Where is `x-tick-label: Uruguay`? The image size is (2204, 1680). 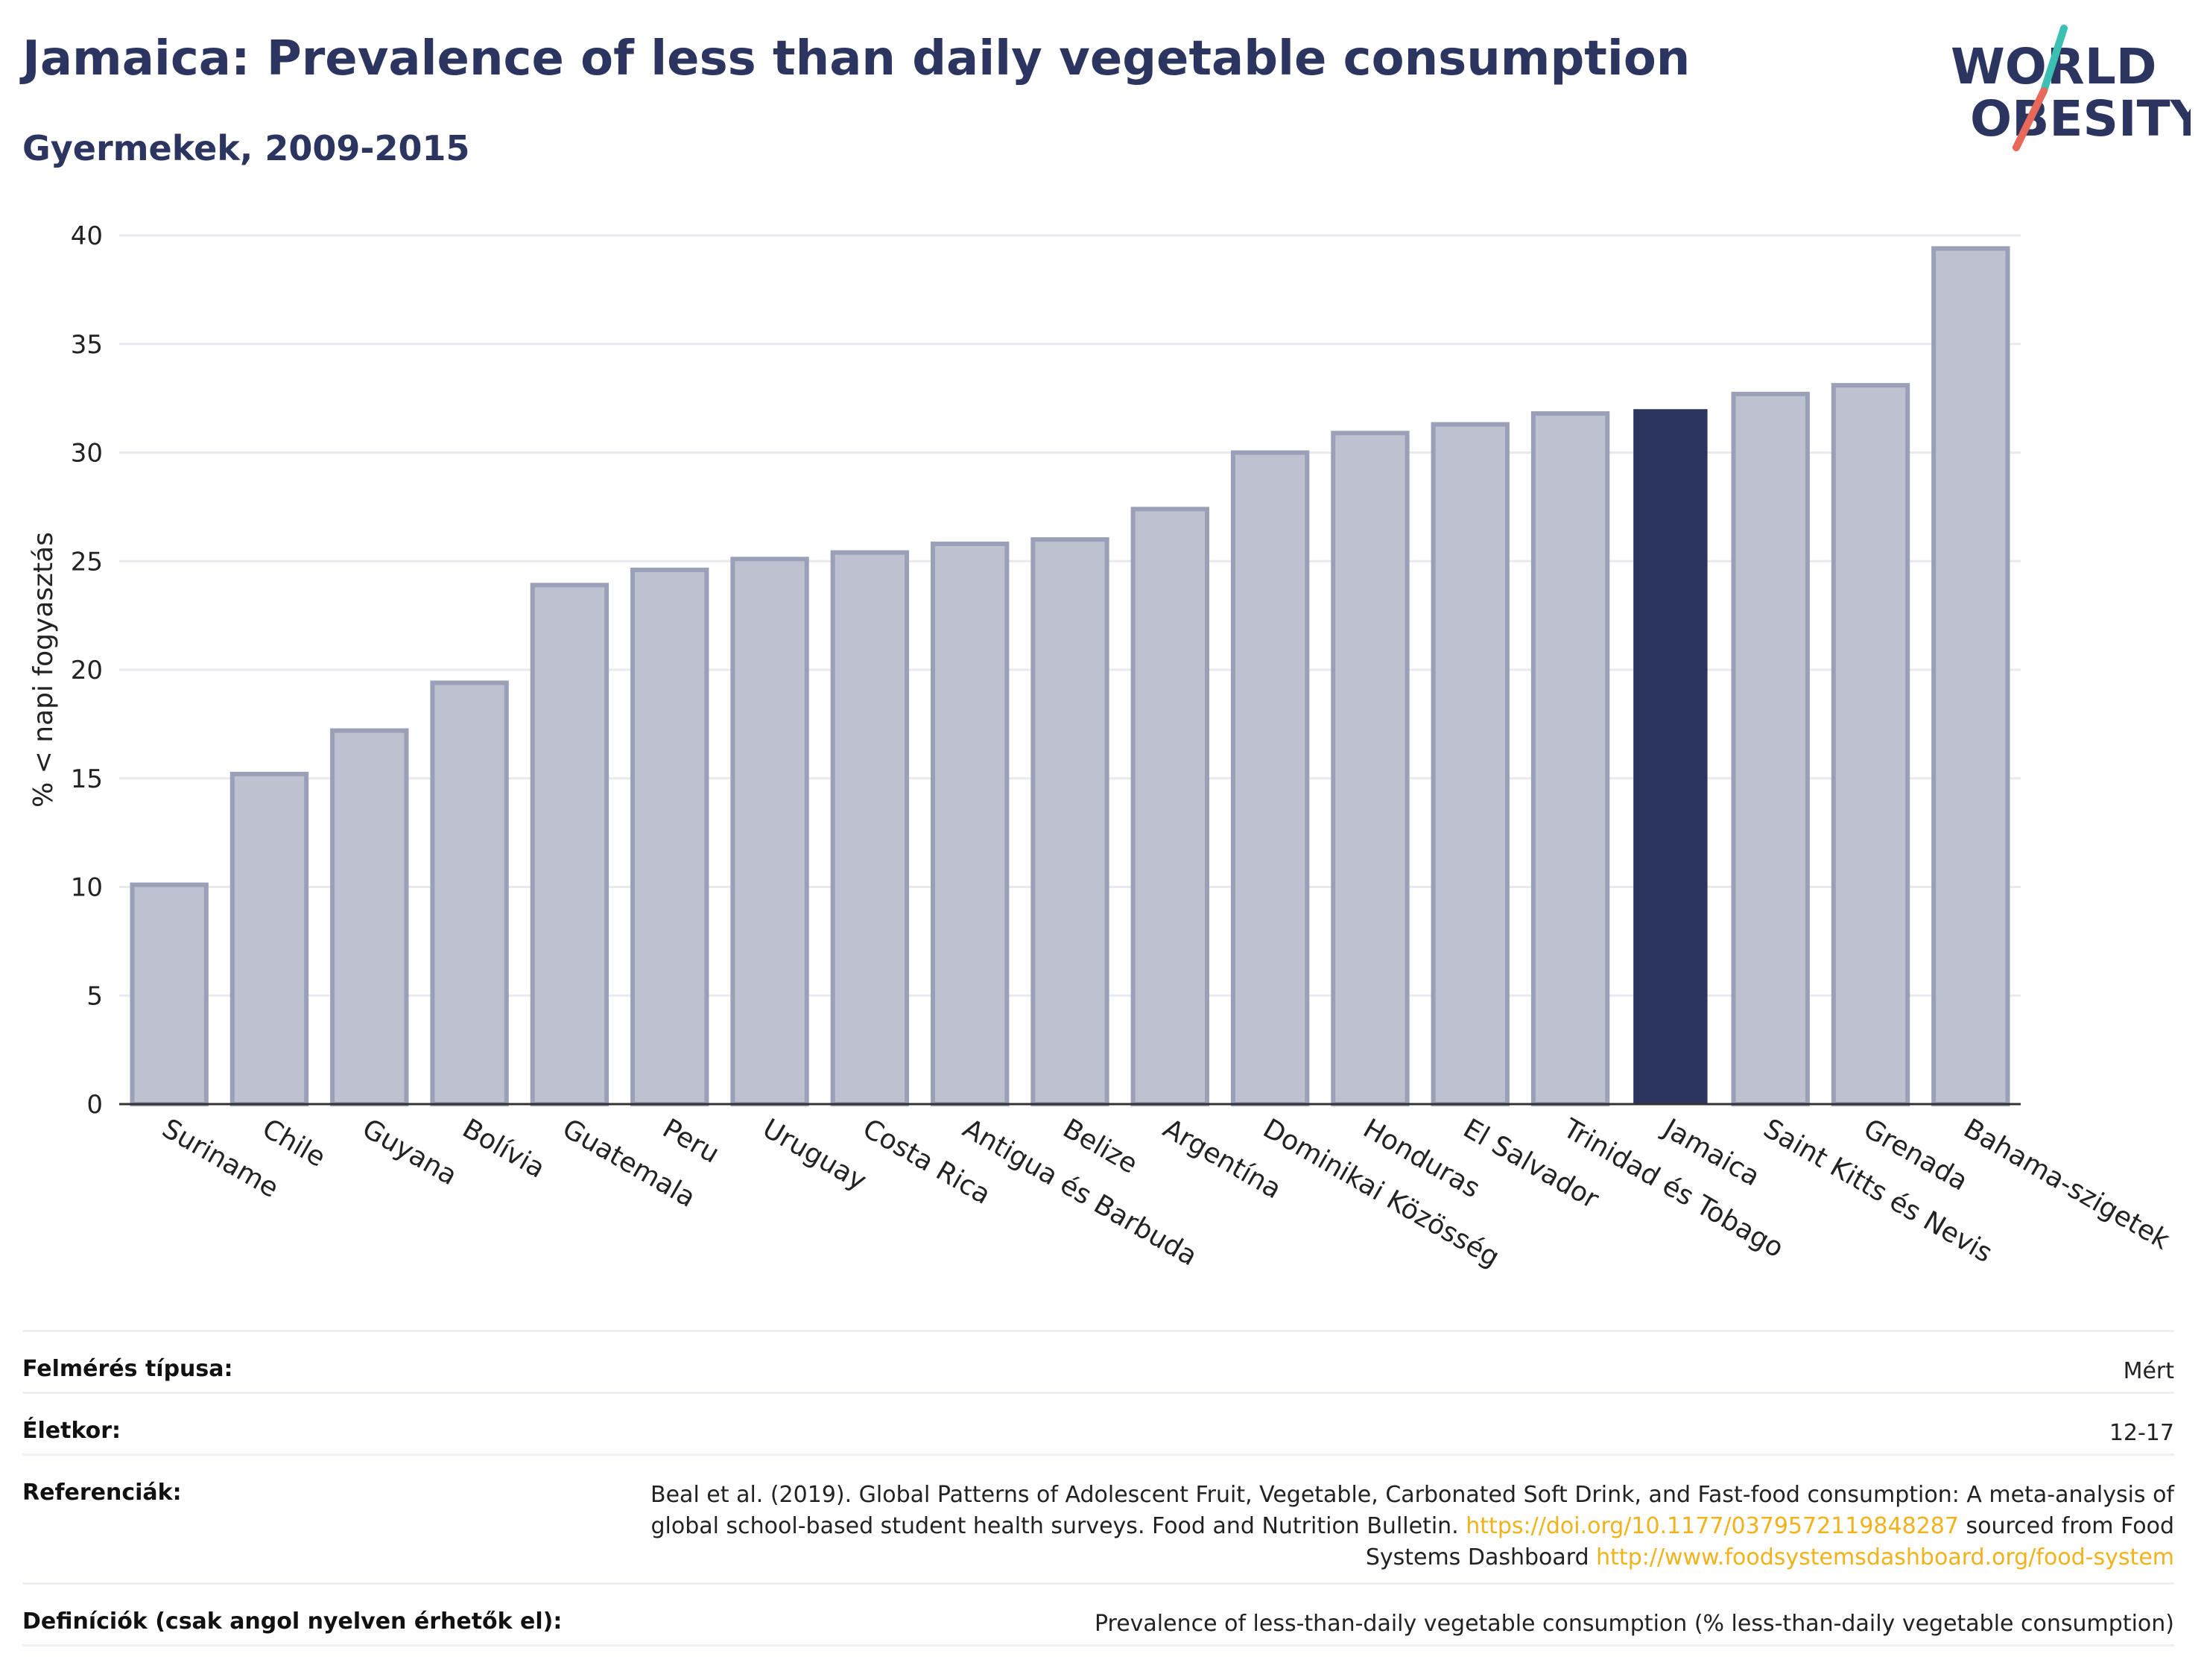
x-tick-label: Uruguay is located at coordinates (815, 1154).